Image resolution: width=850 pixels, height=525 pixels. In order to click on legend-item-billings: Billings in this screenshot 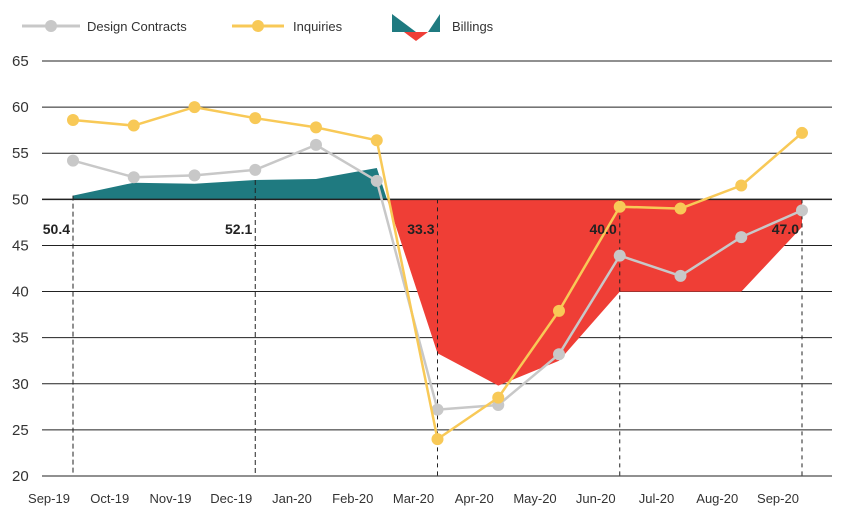, I will do `click(443, 27)`.